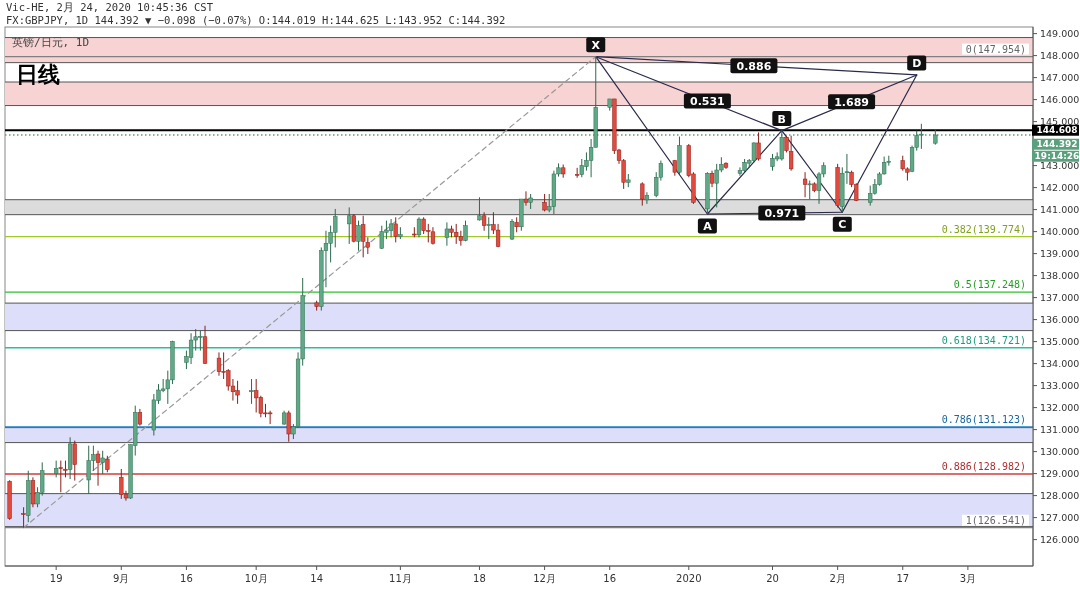 The width and height of the screenshot is (1080, 600). What do you see at coordinates (1060, 33) in the screenshot?
I see `y-tick-label: 149.000` at bounding box center [1060, 33].